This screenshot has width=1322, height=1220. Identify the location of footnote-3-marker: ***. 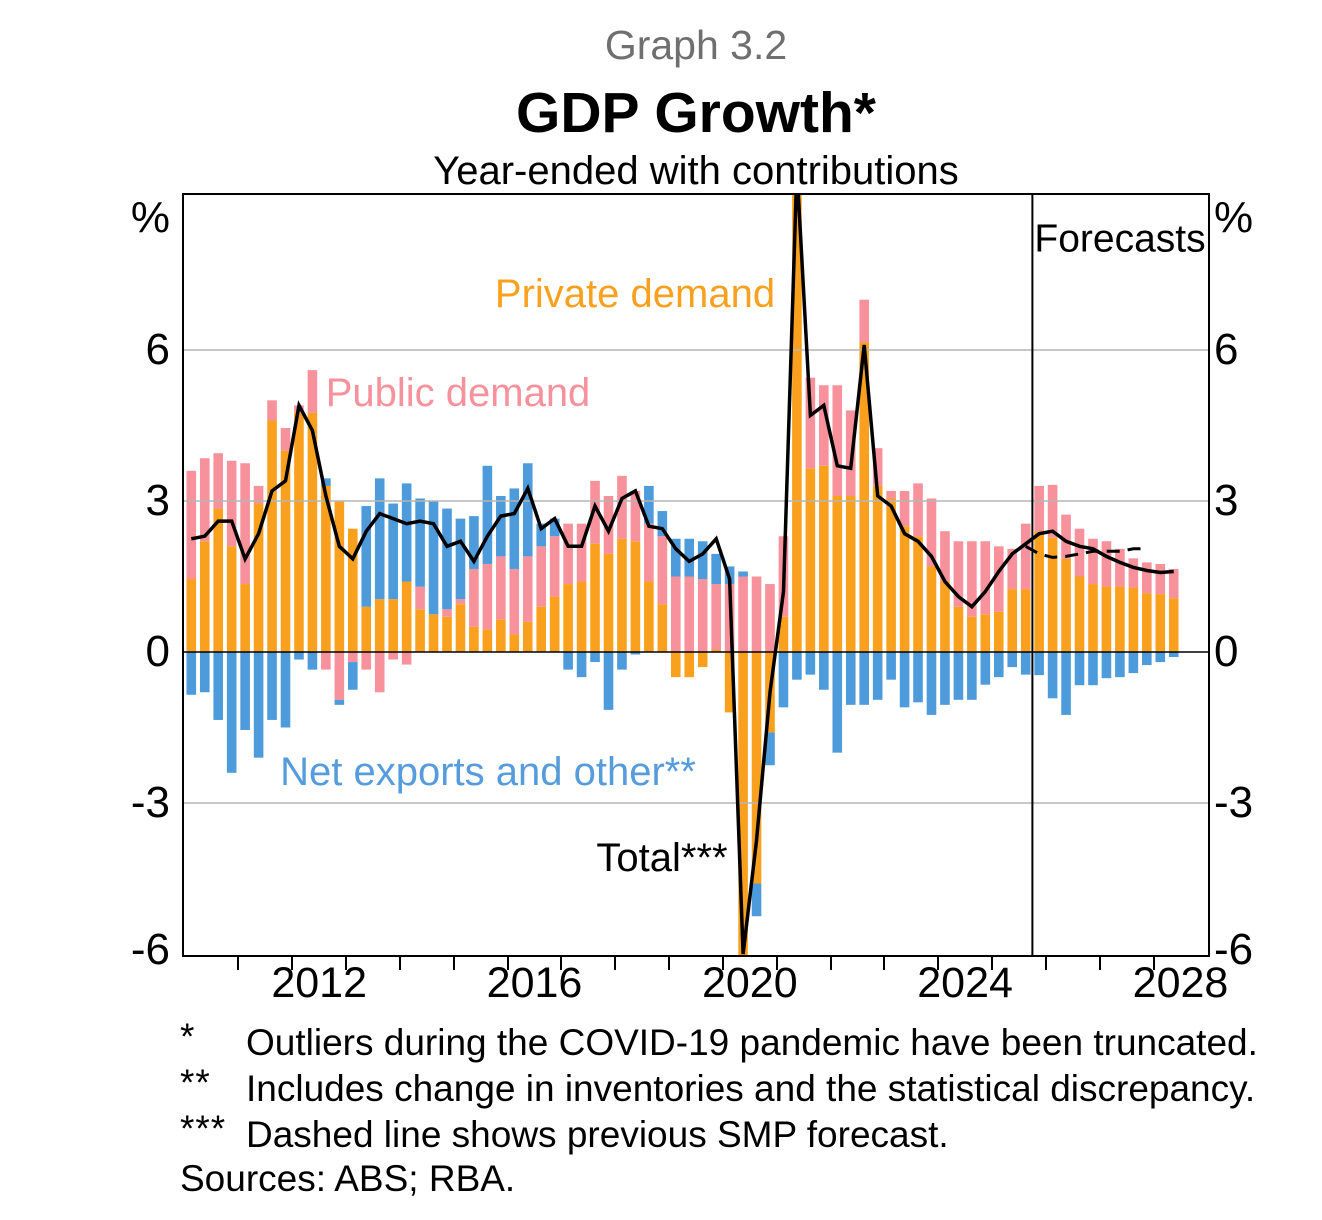
(203, 1128).